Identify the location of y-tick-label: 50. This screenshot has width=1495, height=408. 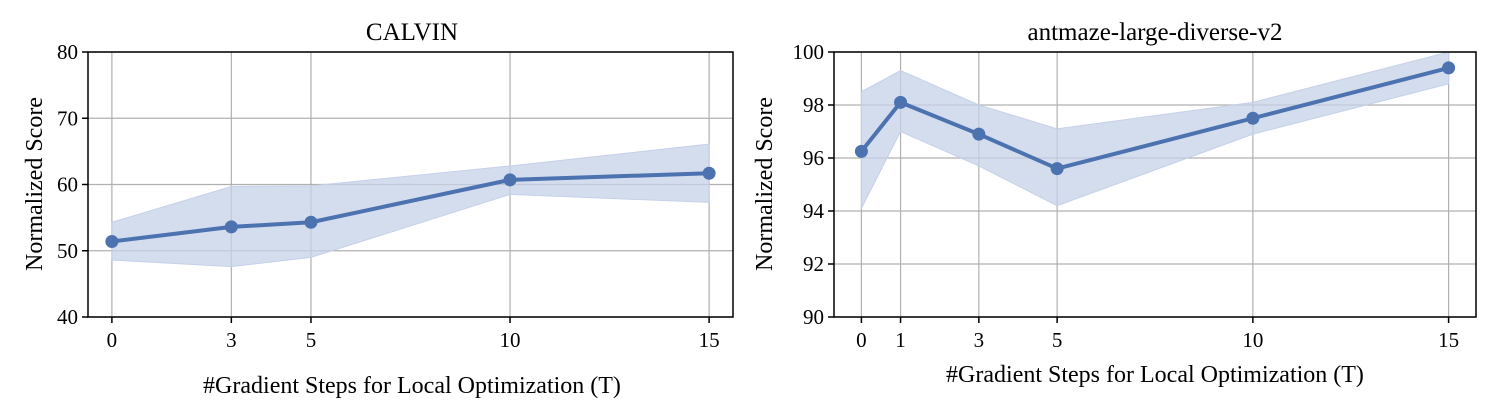
(67, 251).